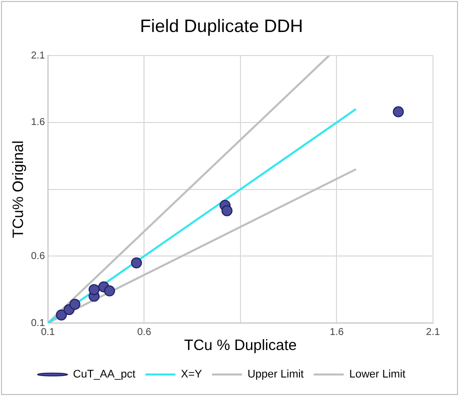 The image size is (459, 396). Describe the element at coordinates (222, 26) in the screenshot. I see `chart-title: Field Duplicate DDH` at that location.